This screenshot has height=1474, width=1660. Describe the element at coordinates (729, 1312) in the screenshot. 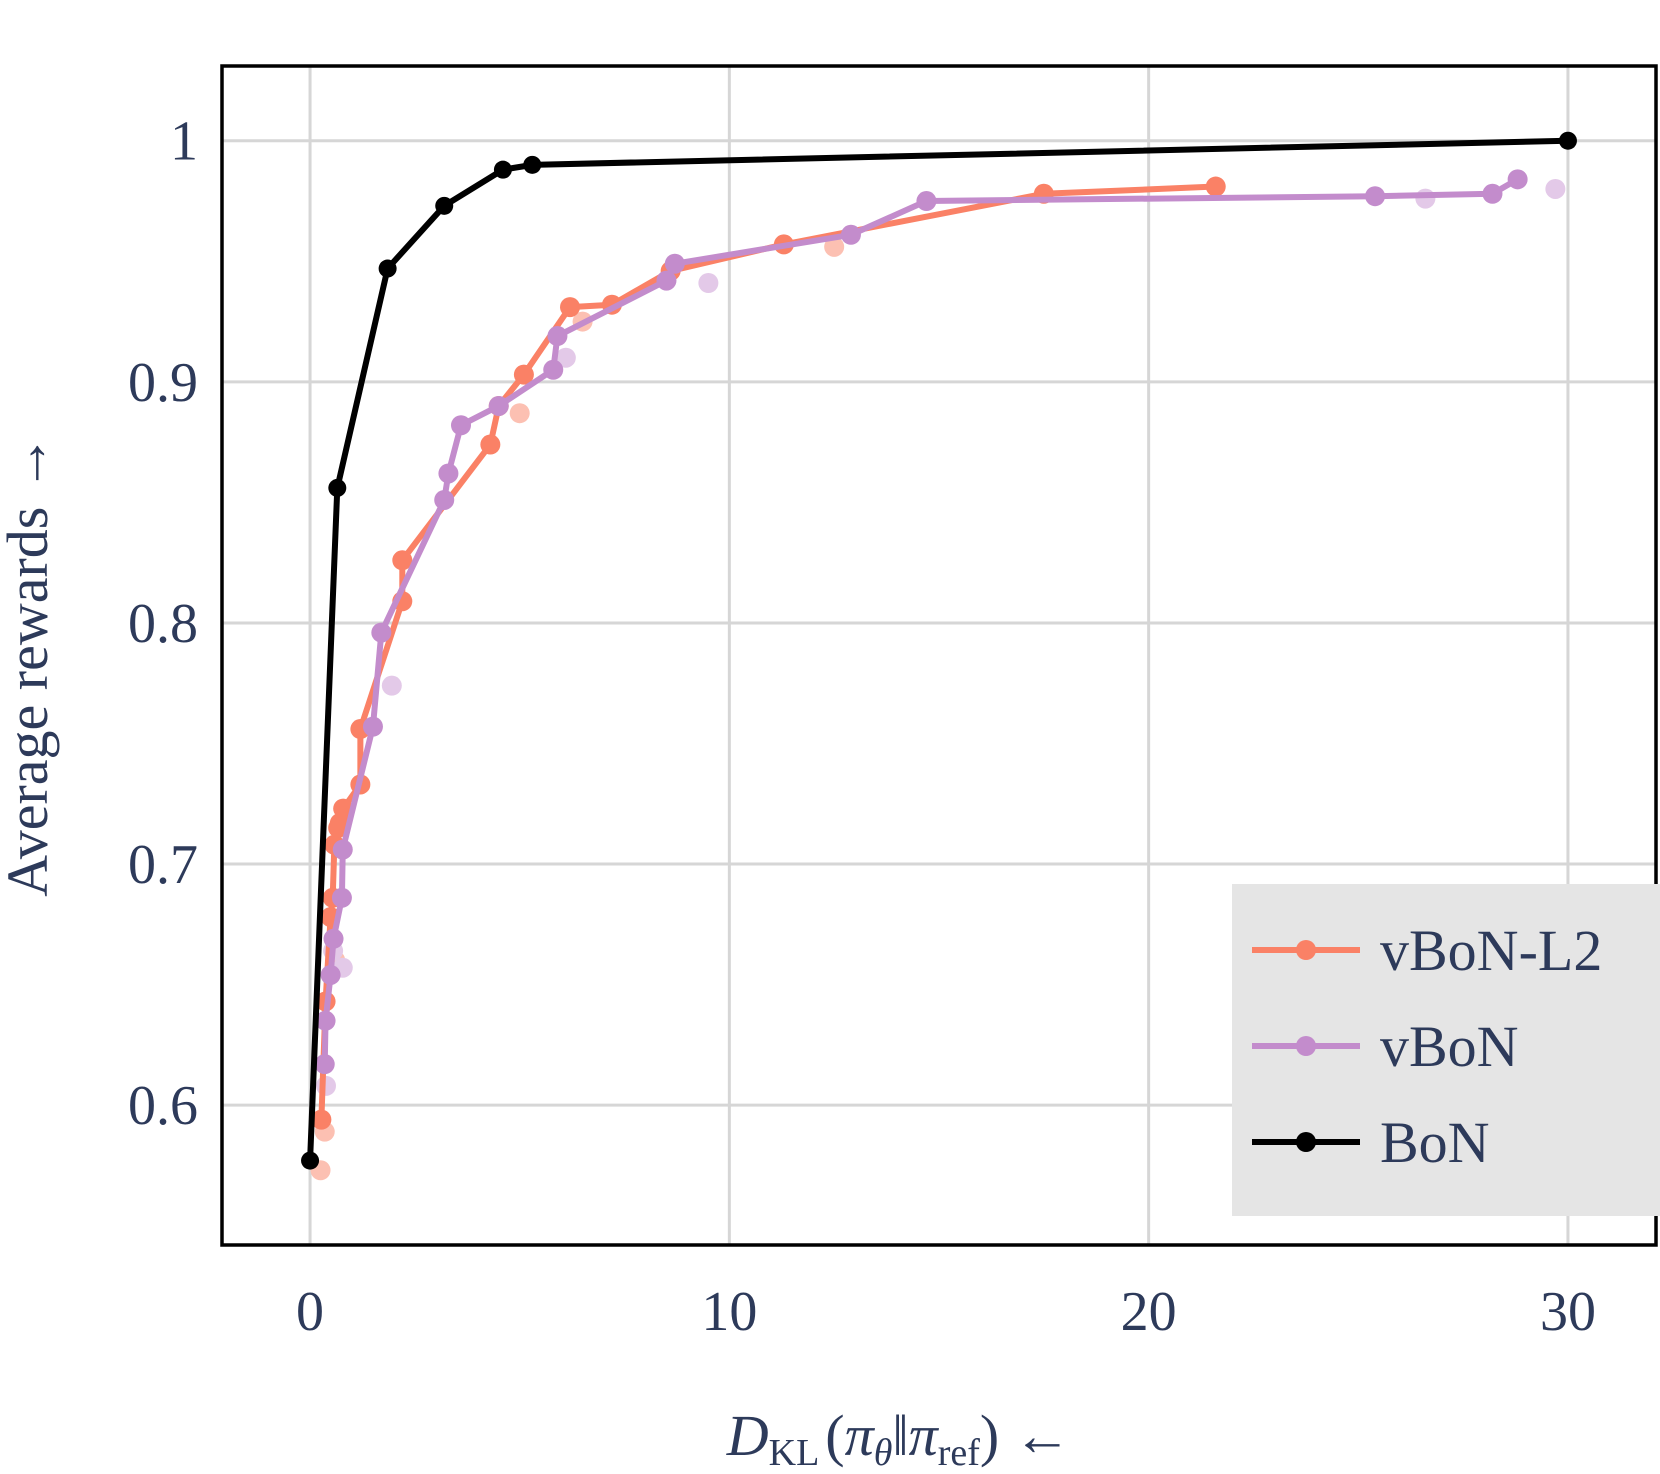

I see `x-tick-label: 10` at that location.